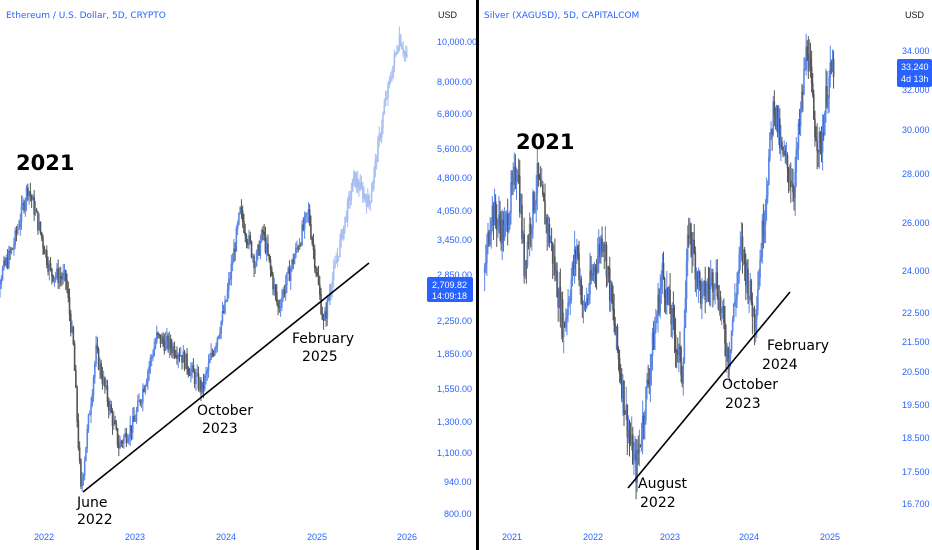 Image resolution: width=932 pixels, height=550 pixels. Describe the element at coordinates (454, 211) in the screenshot. I see `eth-price-tick: 4,050.00` at that location.